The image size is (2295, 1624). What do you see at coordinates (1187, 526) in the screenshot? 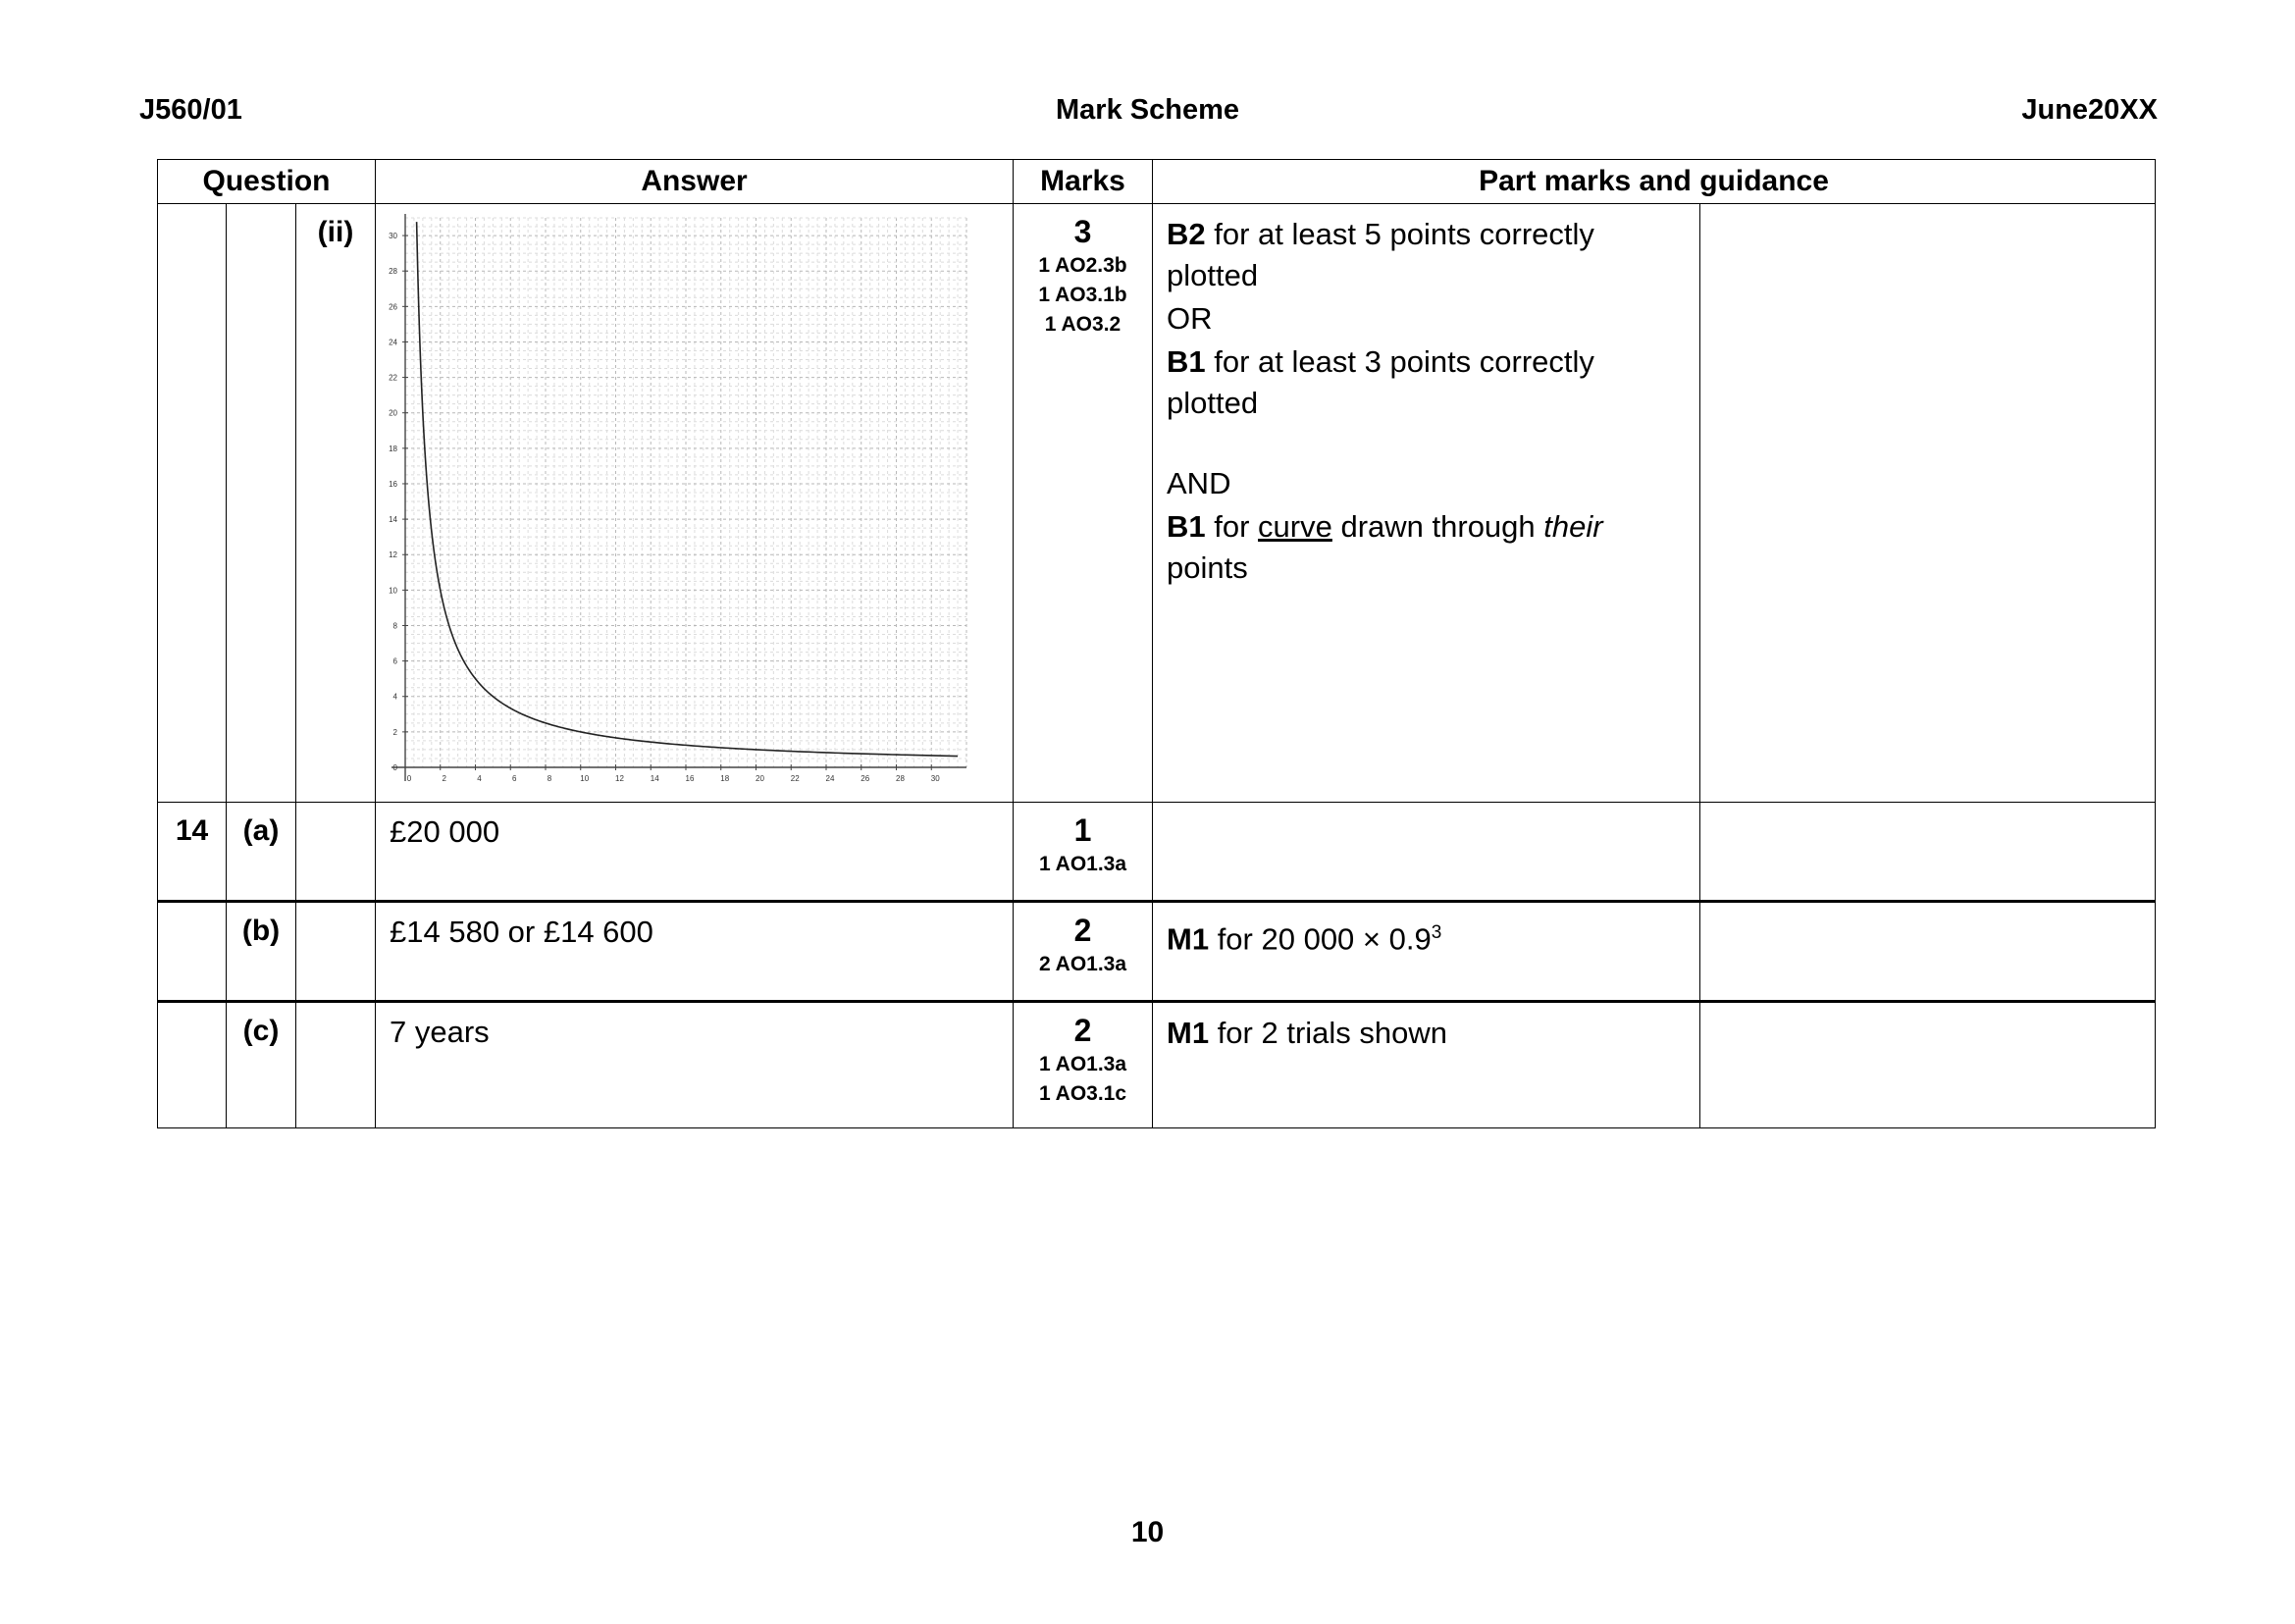
I see `mark-code: B1` at bounding box center [1187, 526].